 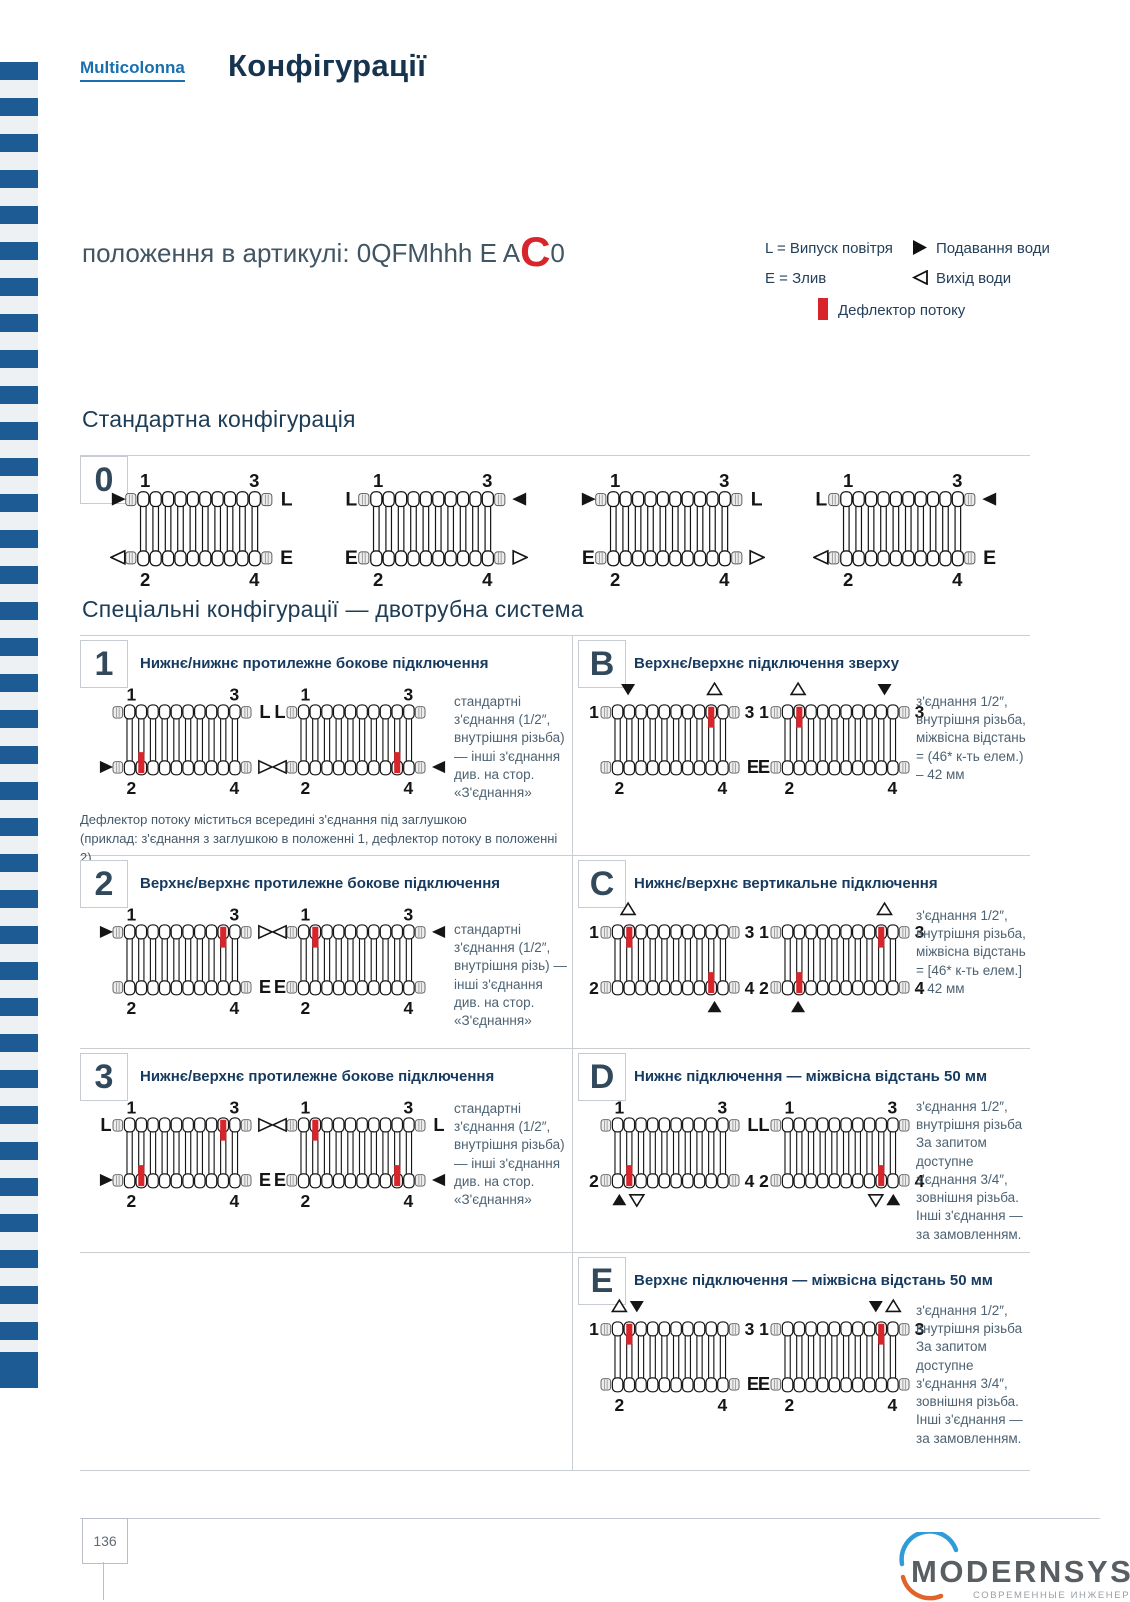 I want to click on config-3-diagram-1: 1 3 2 4 L E, so click(x=185, y=1155).